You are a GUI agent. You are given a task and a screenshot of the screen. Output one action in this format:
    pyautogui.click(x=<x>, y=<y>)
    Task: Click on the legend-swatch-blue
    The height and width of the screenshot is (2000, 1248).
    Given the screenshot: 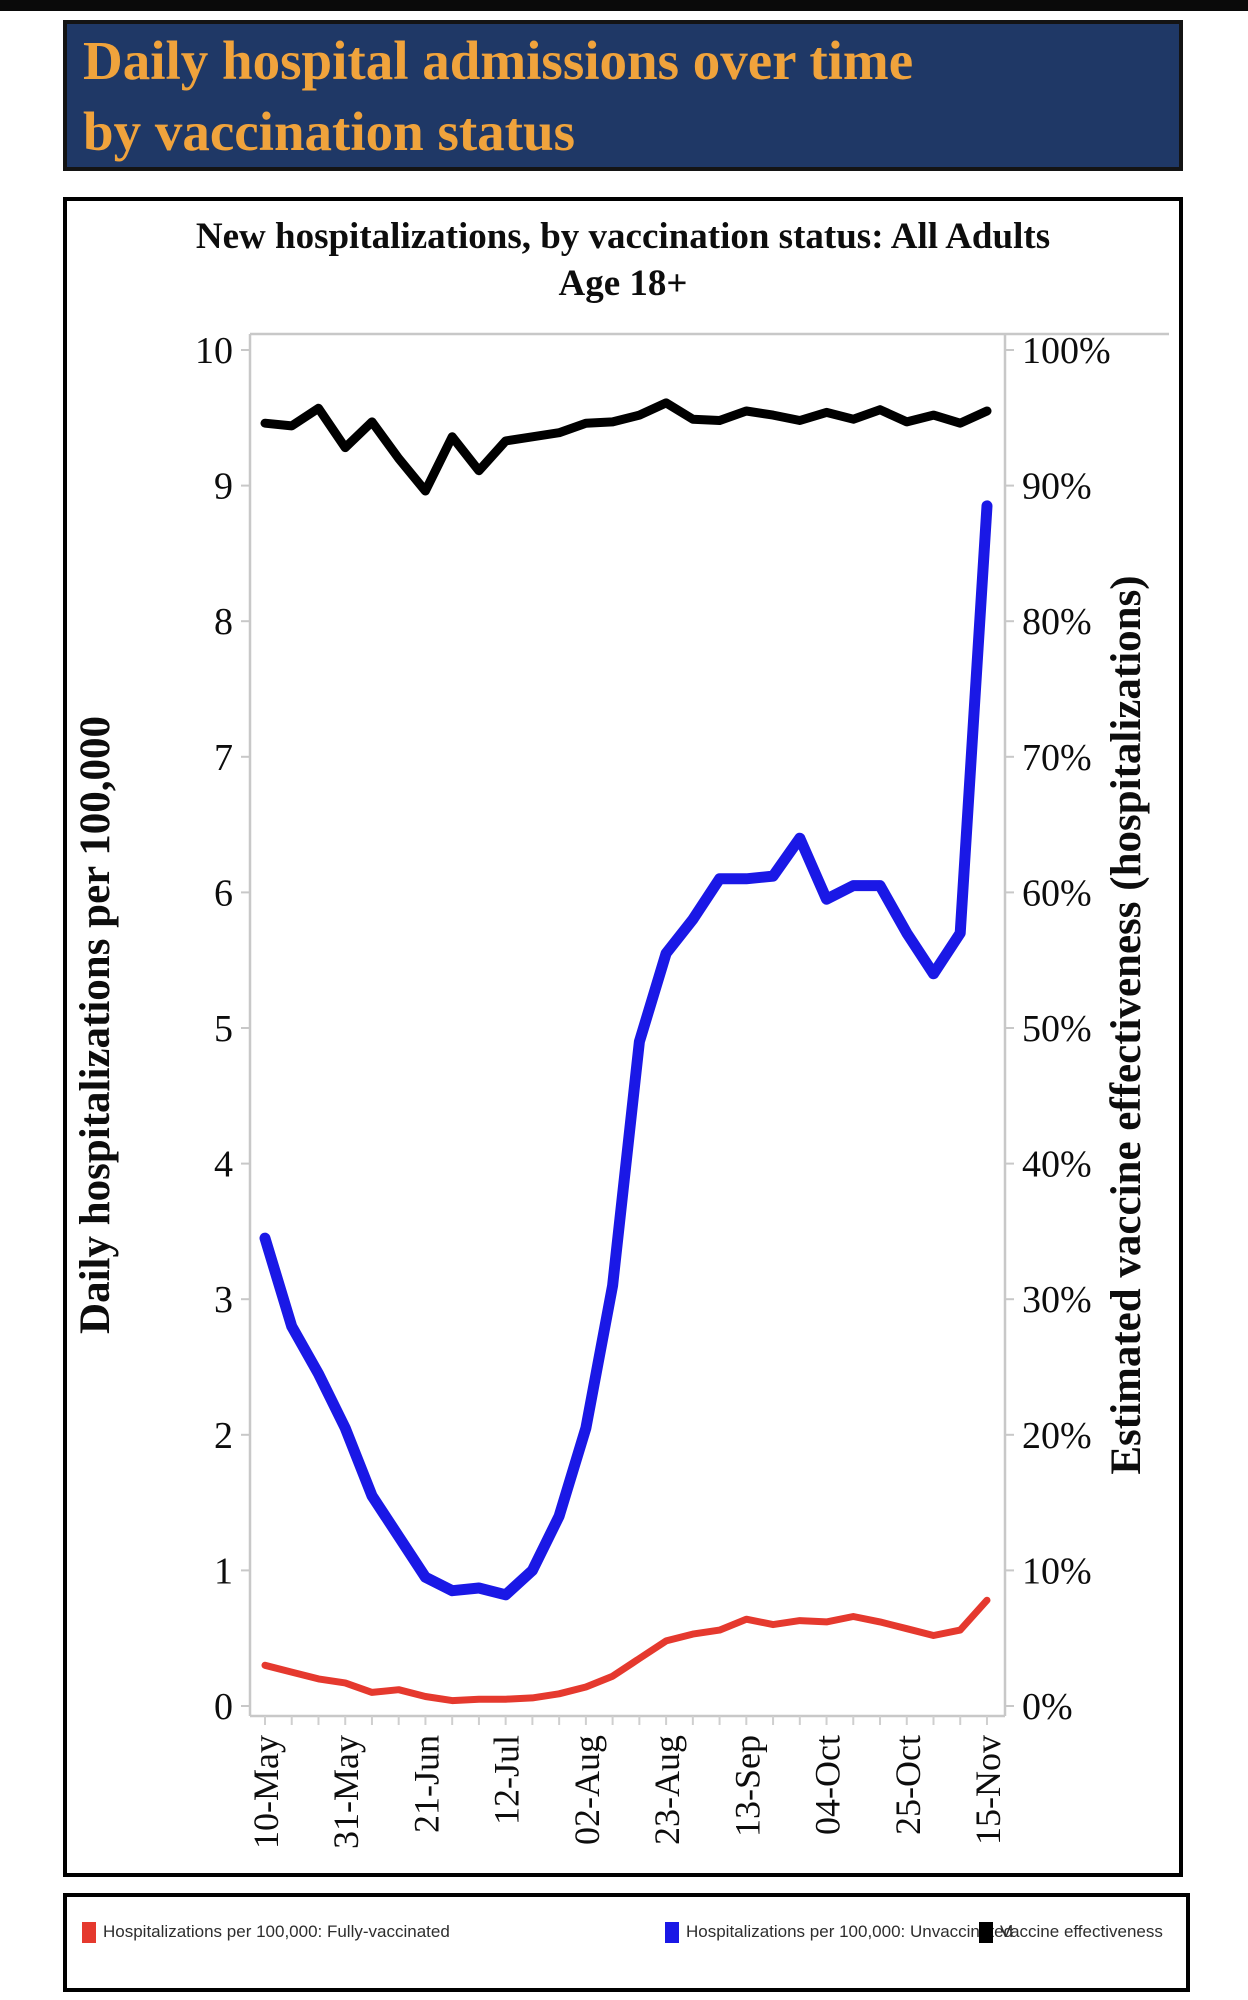 What is the action you would take?
    pyautogui.click(x=672, y=1932)
    